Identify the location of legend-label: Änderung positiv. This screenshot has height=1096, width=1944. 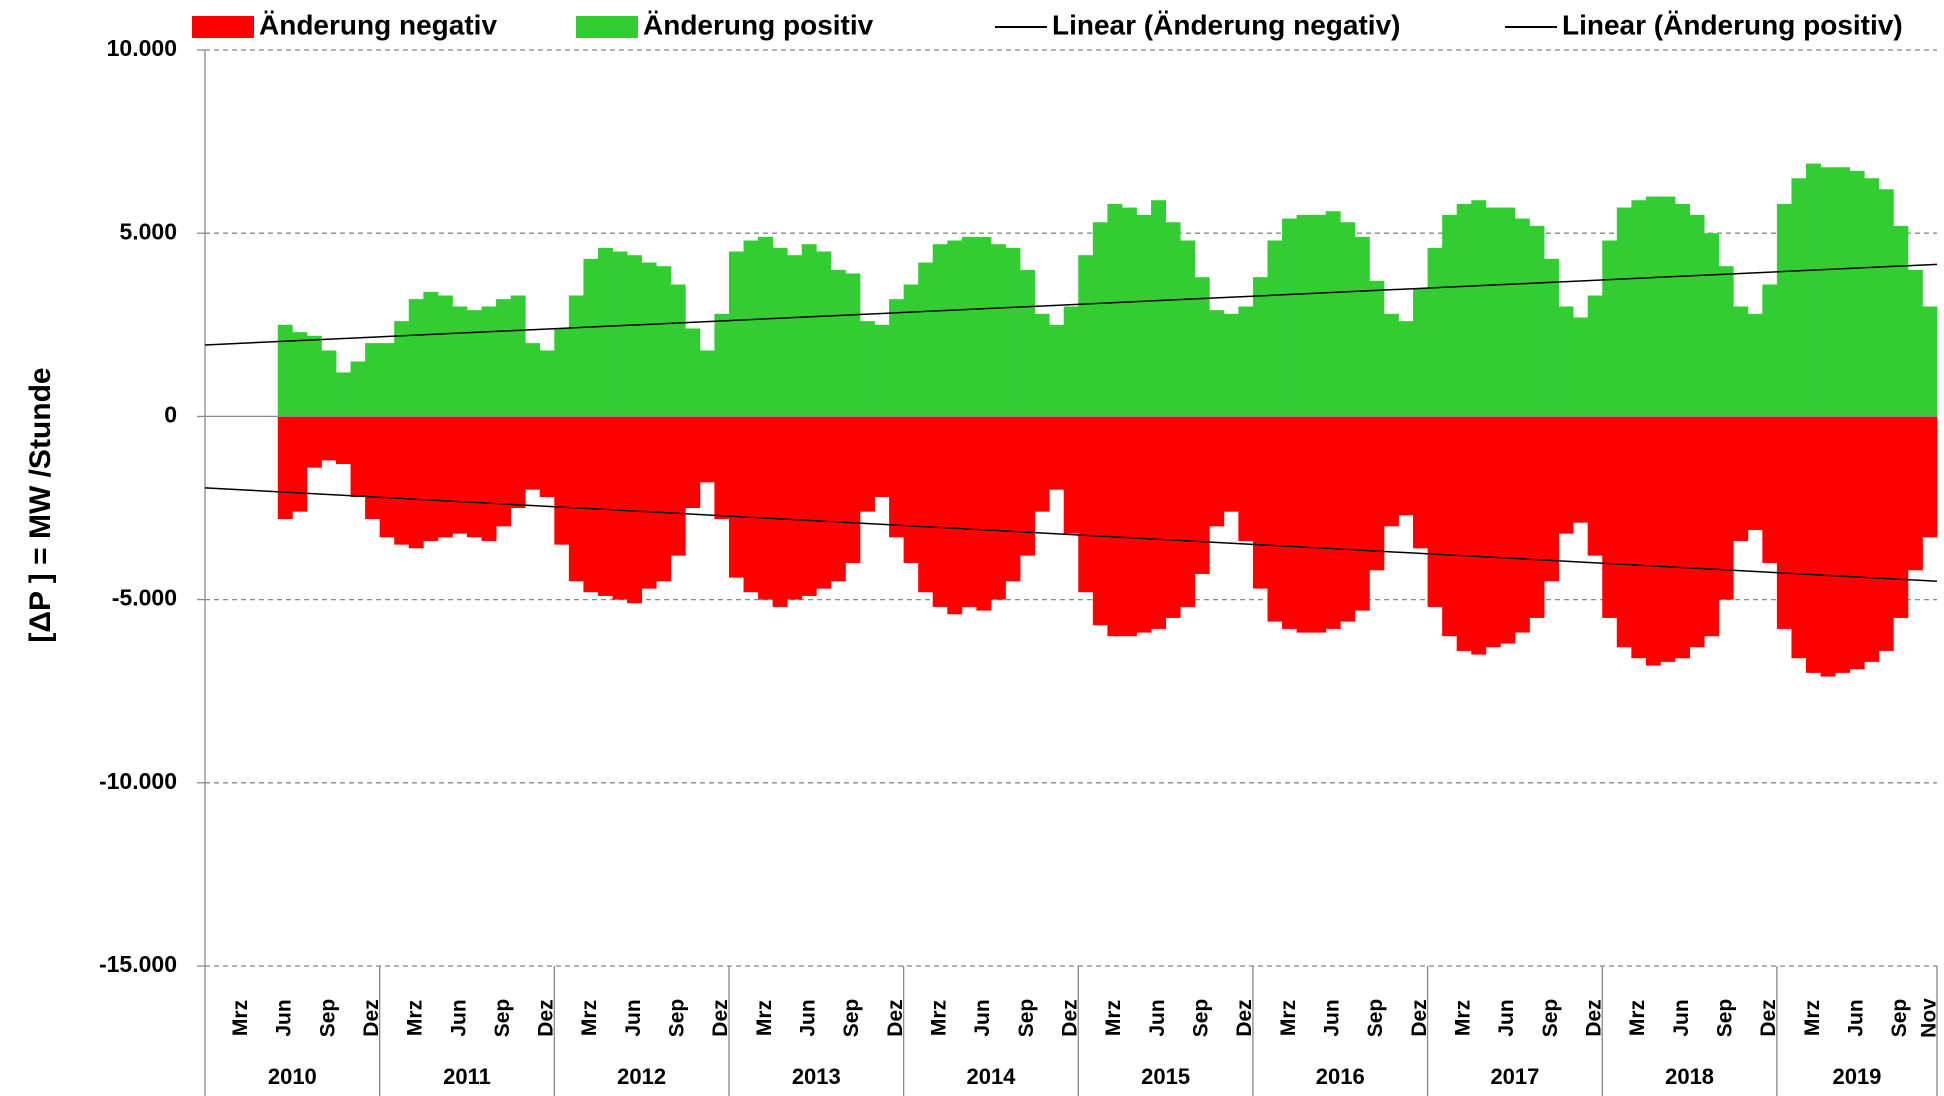
(758, 24).